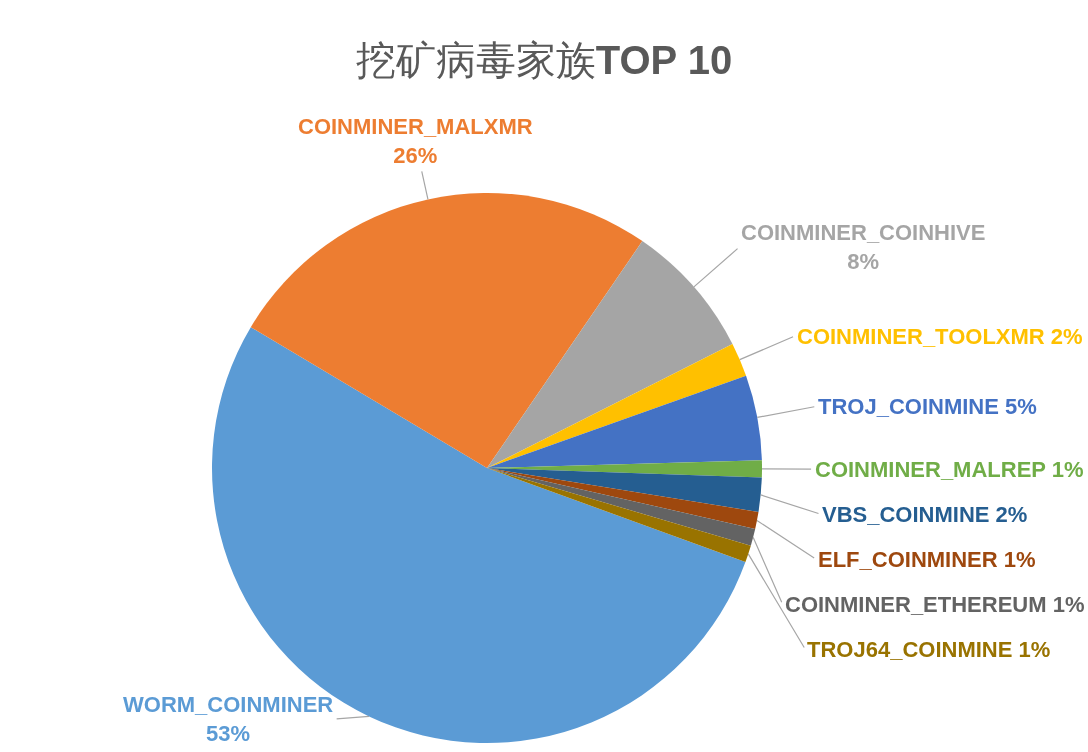  I want to click on chart-title: 挖矿病毒家族TOP 10, so click(544, 60).